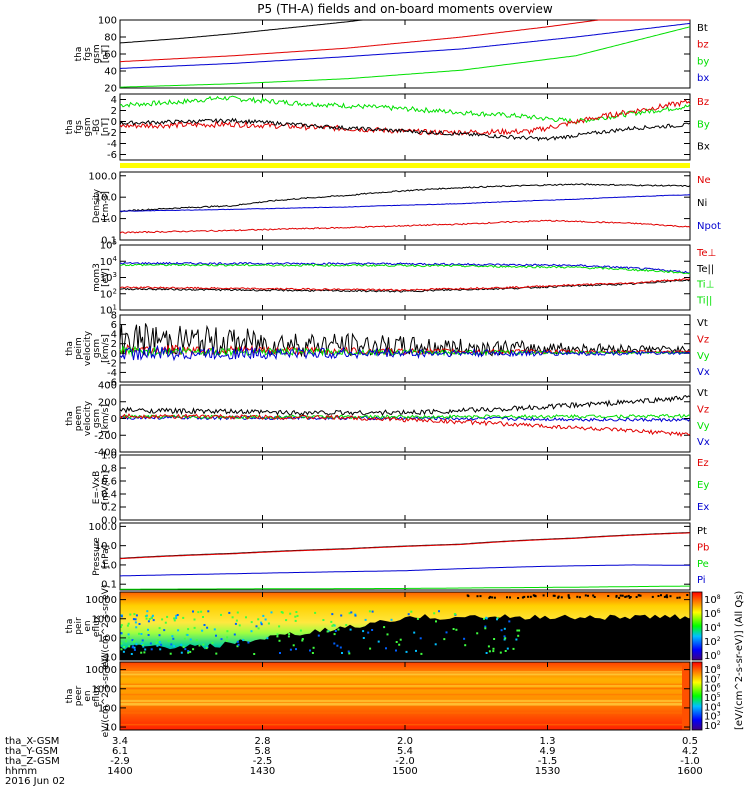 The width and height of the screenshot is (750, 800). What do you see at coordinates (88, 418) in the screenshot?
I see `y-axis-label: thapeemvelocitygsm[km/s]` at bounding box center [88, 418].